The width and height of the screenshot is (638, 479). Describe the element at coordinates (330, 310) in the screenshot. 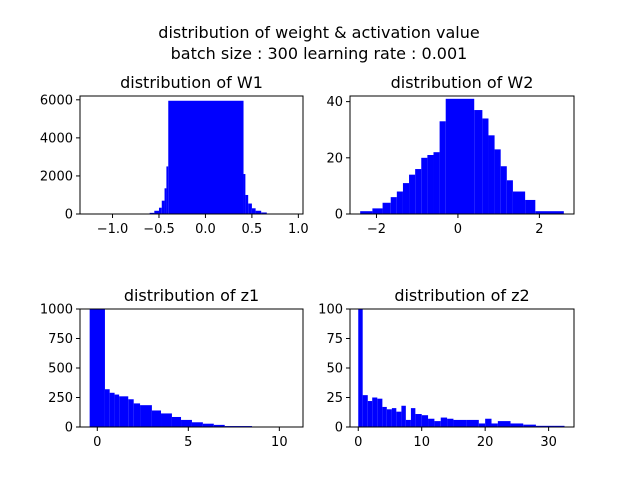

I see `y-tick-label: 100` at that location.